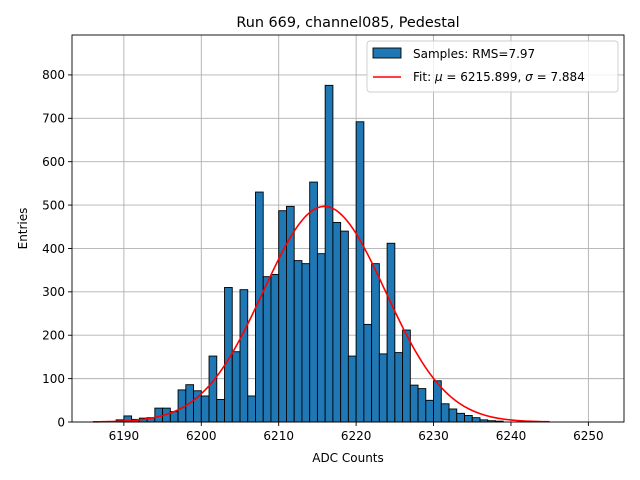 The width and height of the screenshot is (640, 480). I want to click on fit-label-prefix: Fit:, so click(424, 77).